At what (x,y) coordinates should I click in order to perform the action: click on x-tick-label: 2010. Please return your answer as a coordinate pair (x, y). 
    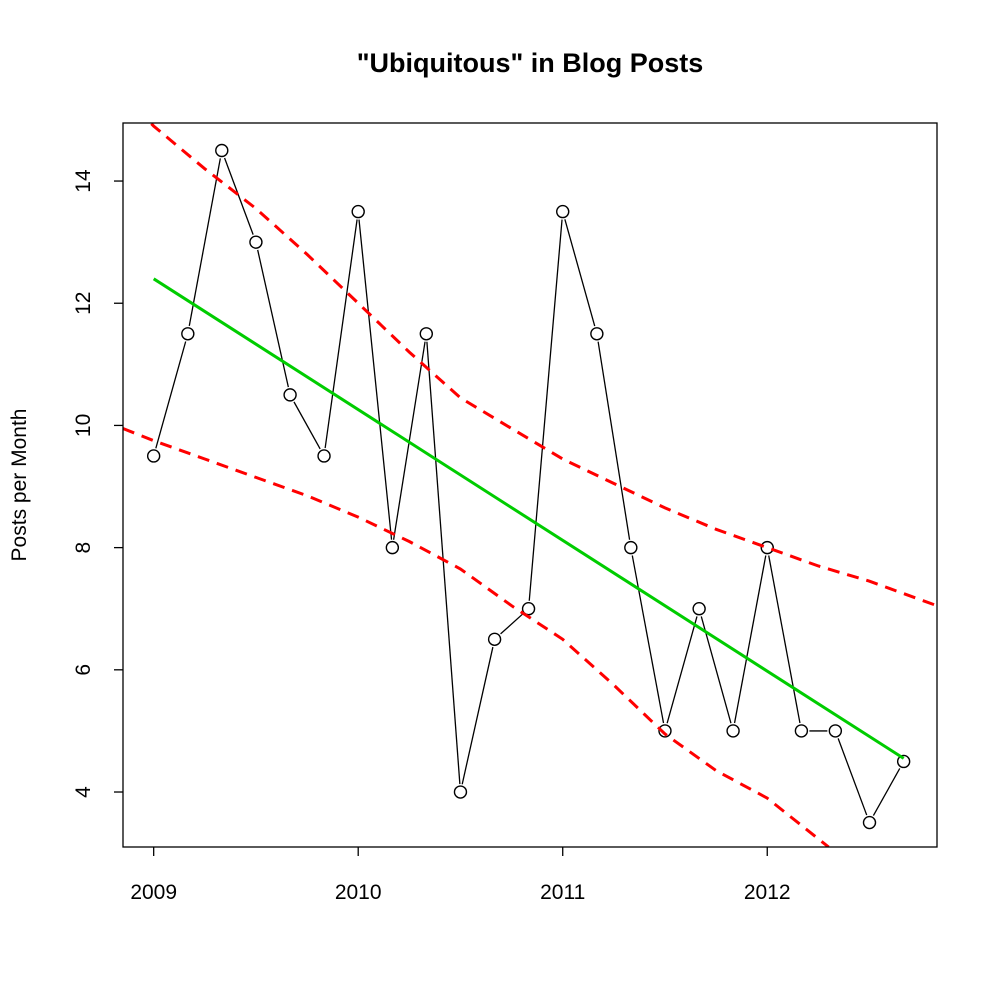
    Looking at the image, I should click on (358, 892).